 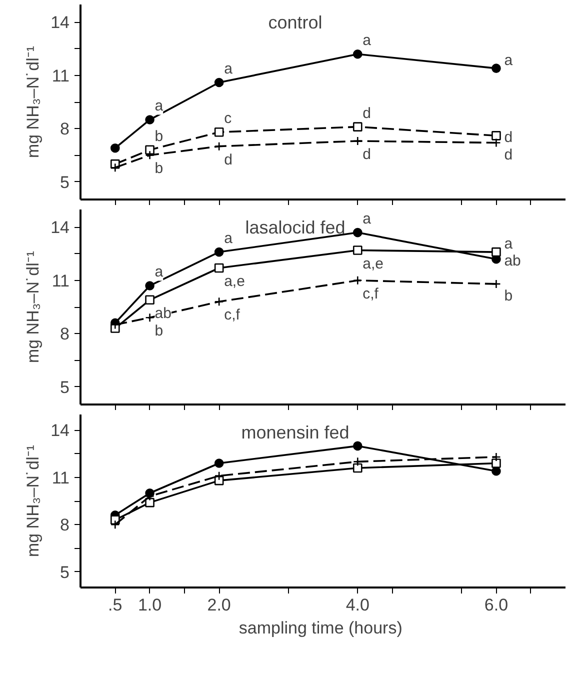 What do you see at coordinates (320, 628) in the screenshot?
I see `x-axis-title: sampling time (hours)` at bounding box center [320, 628].